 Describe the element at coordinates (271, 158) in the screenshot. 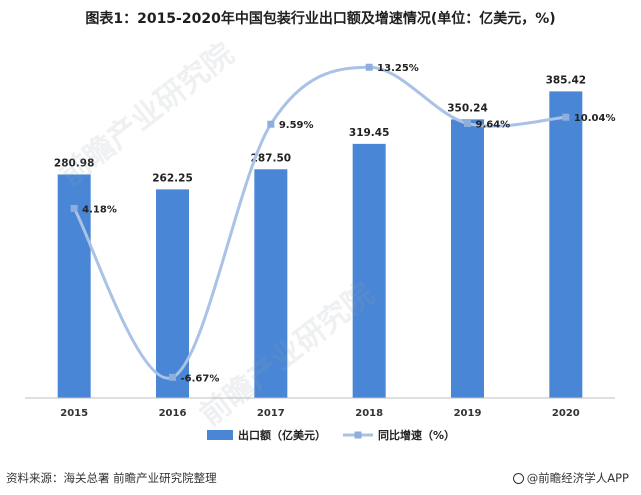

I see `bar-value-label: 287.50` at that location.